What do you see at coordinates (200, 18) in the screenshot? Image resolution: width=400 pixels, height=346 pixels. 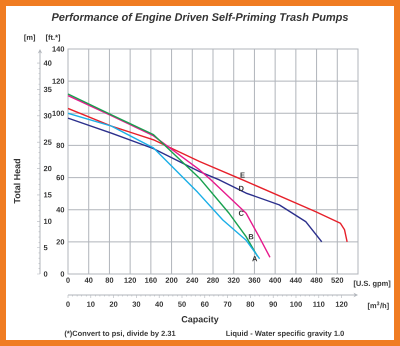 I see `chart-title: Performance of Engine Driven Self-Priming Trash Pumps` at bounding box center [200, 18].